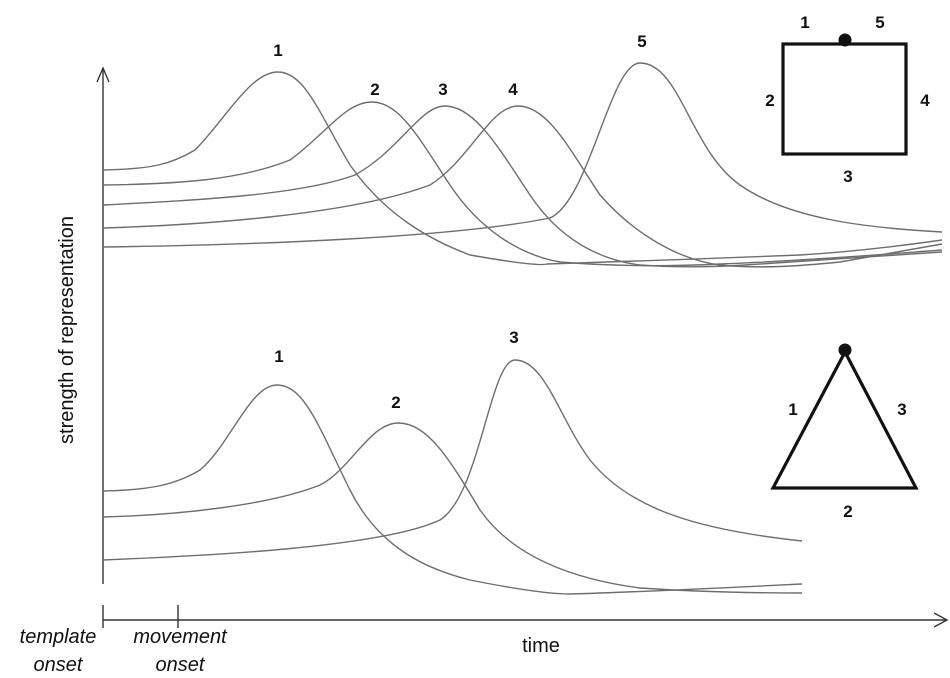 The height and width of the screenshot is (678, 950). What do you see at coordinates (513, 337) in the screenshot?
I see `bottom-peak-label-3: 3` at bounding box center [513, 337].